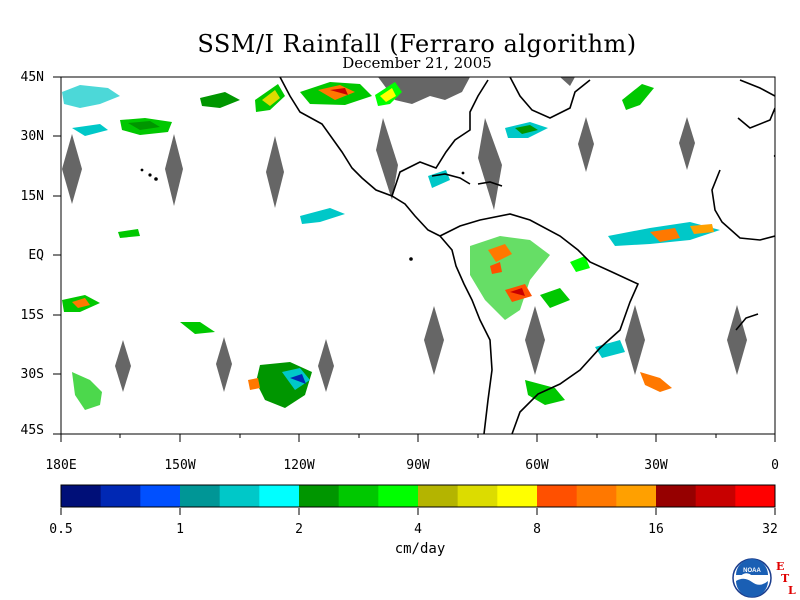 Image resolution: width=800 pixels, height=600 pixels. I want to click on colorbar, so click(418, 496).